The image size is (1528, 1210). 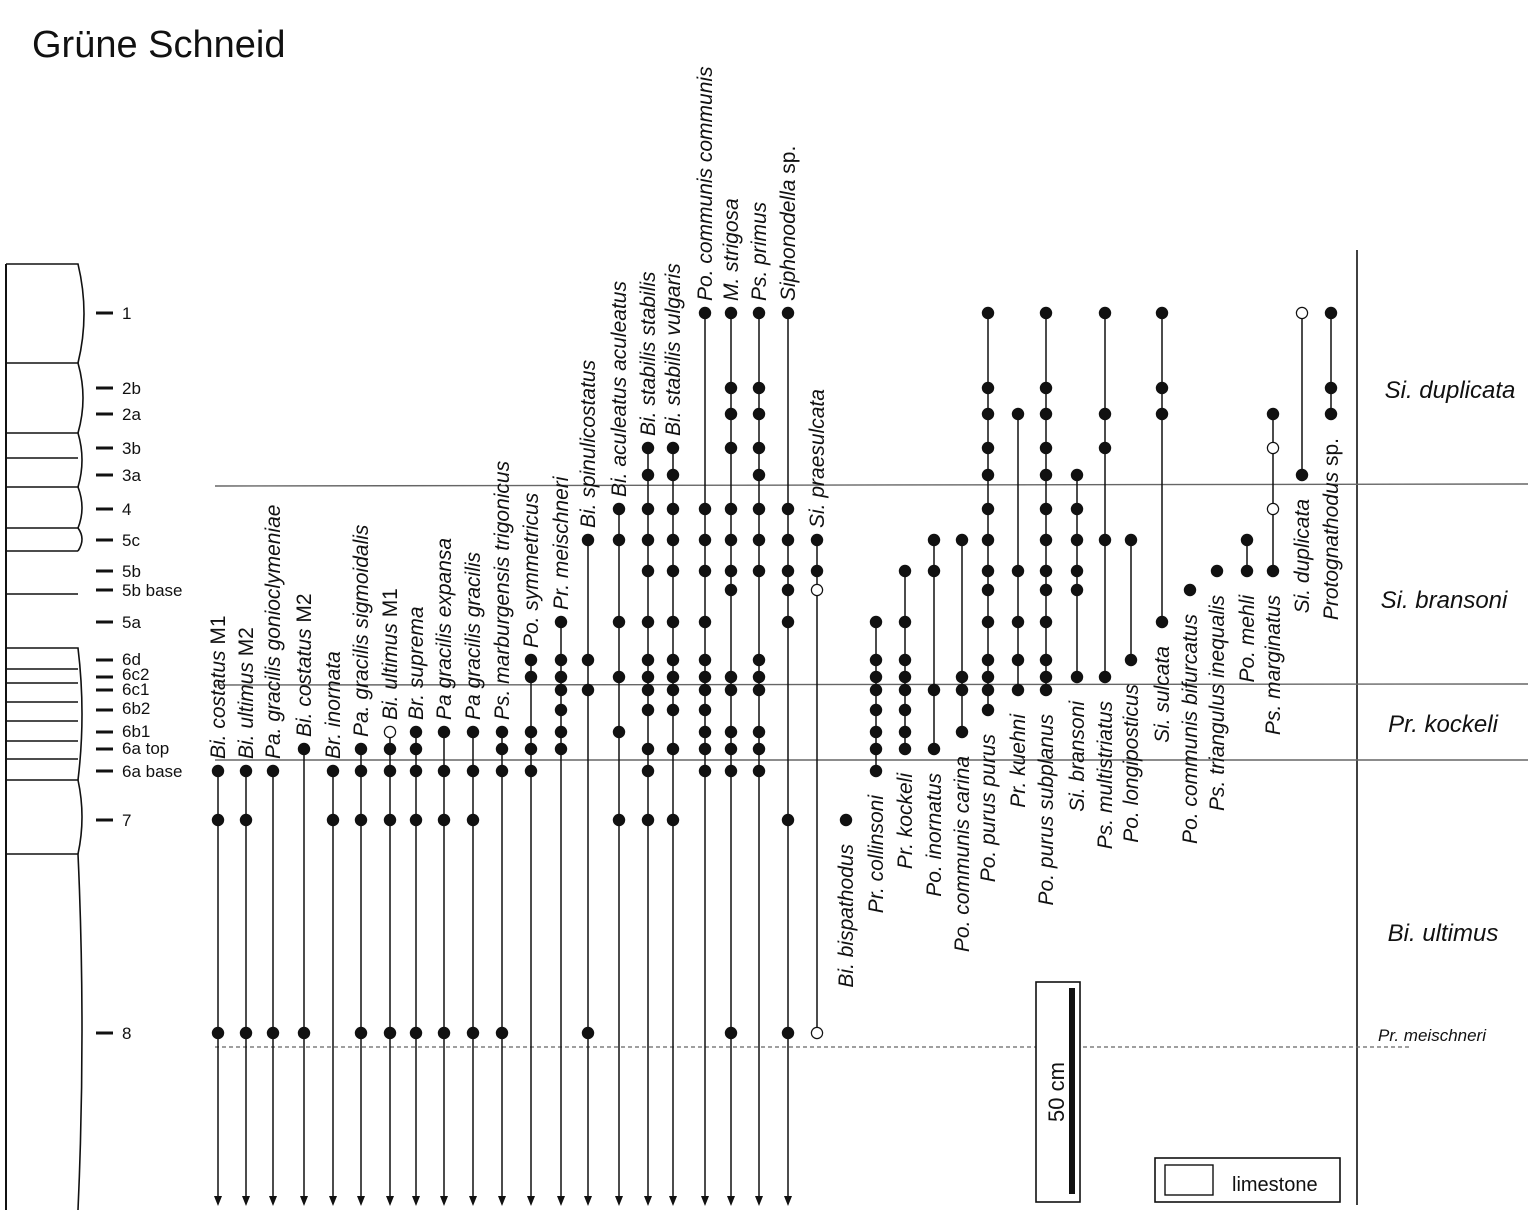 I want to click on boundary-bransoni-kockeli, so click(x=871, y=684).